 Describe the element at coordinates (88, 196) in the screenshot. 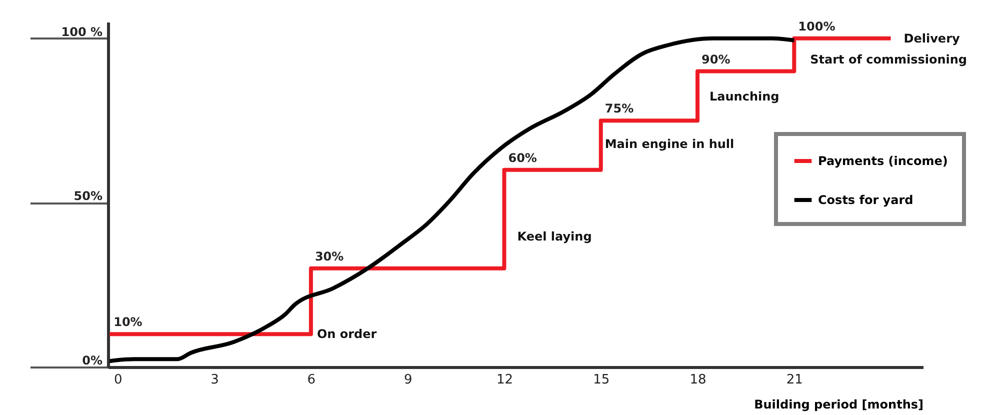

I see `y-tick-label: 50%` at that location.